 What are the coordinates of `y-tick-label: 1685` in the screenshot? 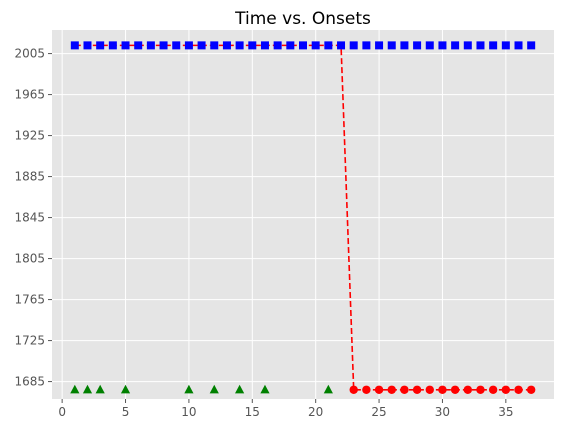 It's located at (29, 382).